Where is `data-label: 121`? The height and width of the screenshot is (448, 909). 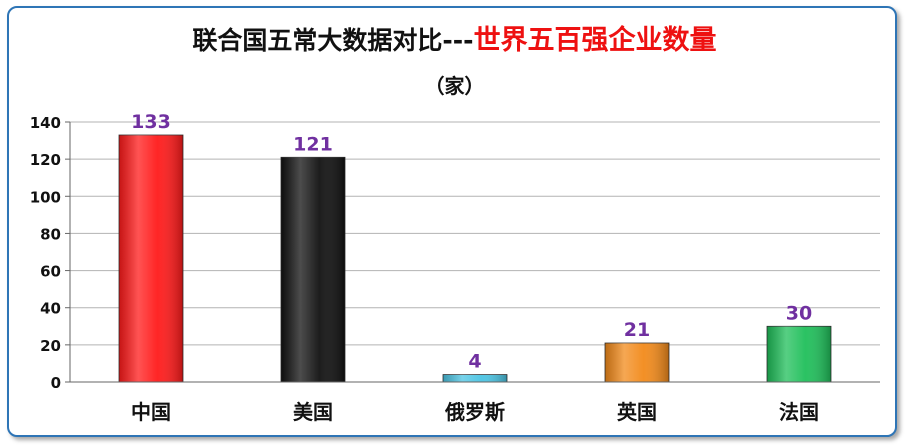 data-label: 121 is located at coordinates (313, 144).